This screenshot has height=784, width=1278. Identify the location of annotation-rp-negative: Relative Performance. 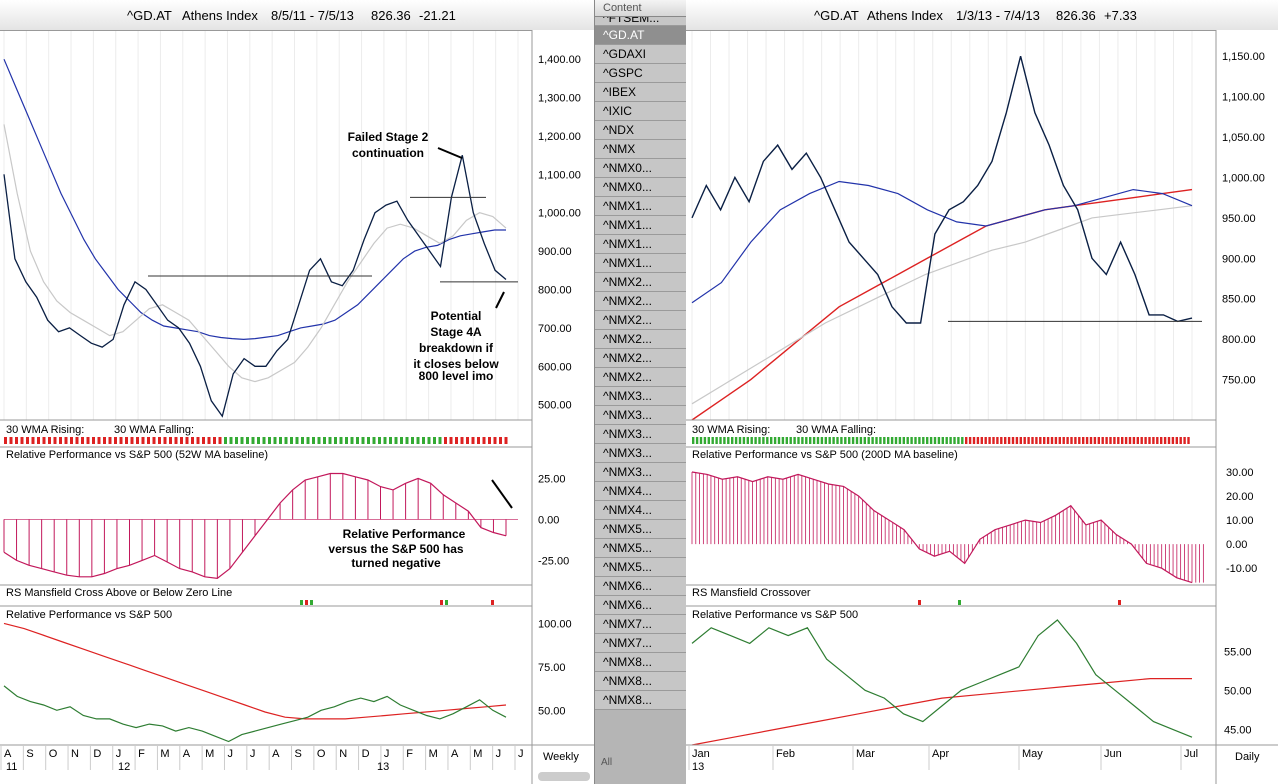
(404, 534).